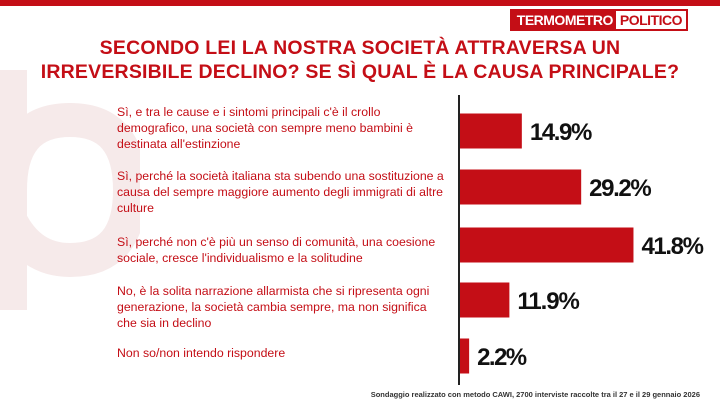  What do you see at coordinates (650, 20) in the screenshot?
I see `logo-part-2: POLITICO` at bounding box center [650, 20].